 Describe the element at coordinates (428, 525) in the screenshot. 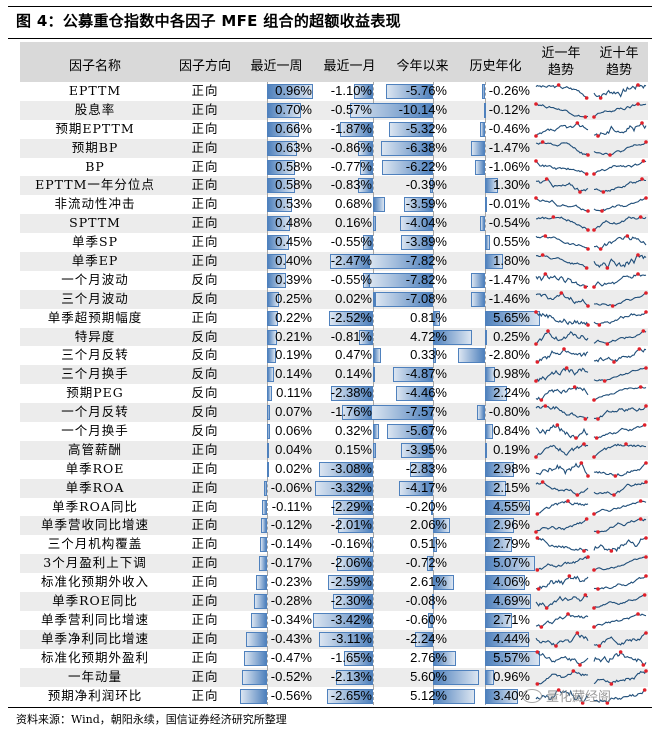

I see `ytd-value: 2.06%` at that location.